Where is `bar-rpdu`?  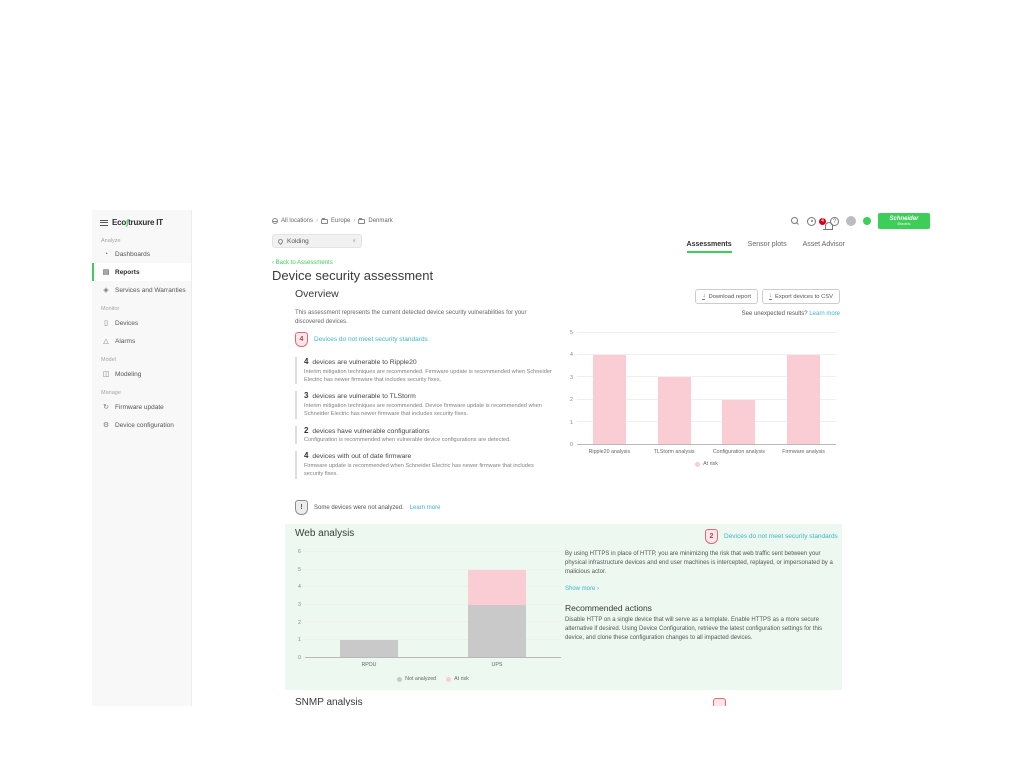
bar-rpdu is located at coordinates (369, 604).